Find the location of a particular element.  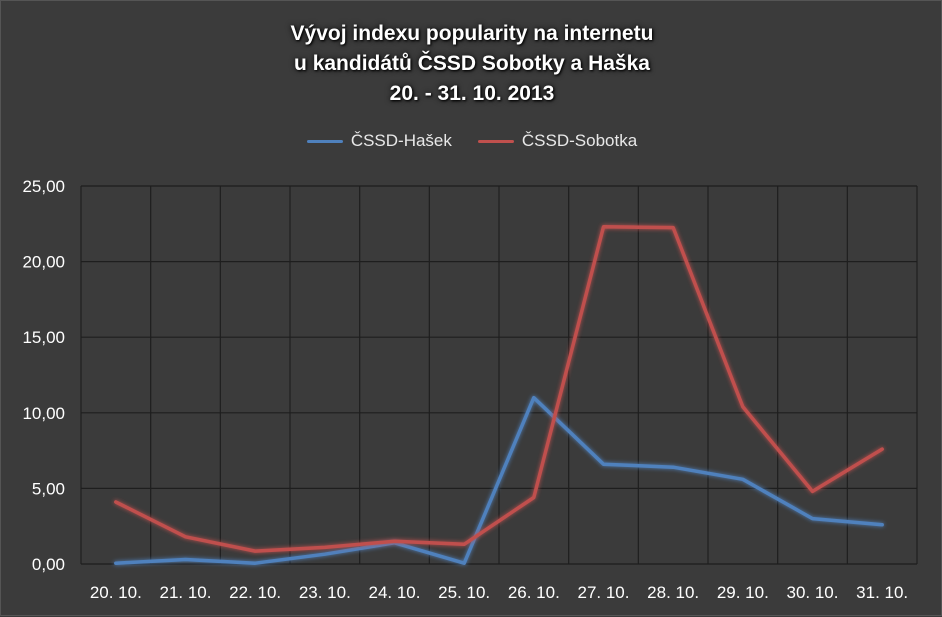

x-tick-label: 30. 10. is located at coordinates (813, 592).